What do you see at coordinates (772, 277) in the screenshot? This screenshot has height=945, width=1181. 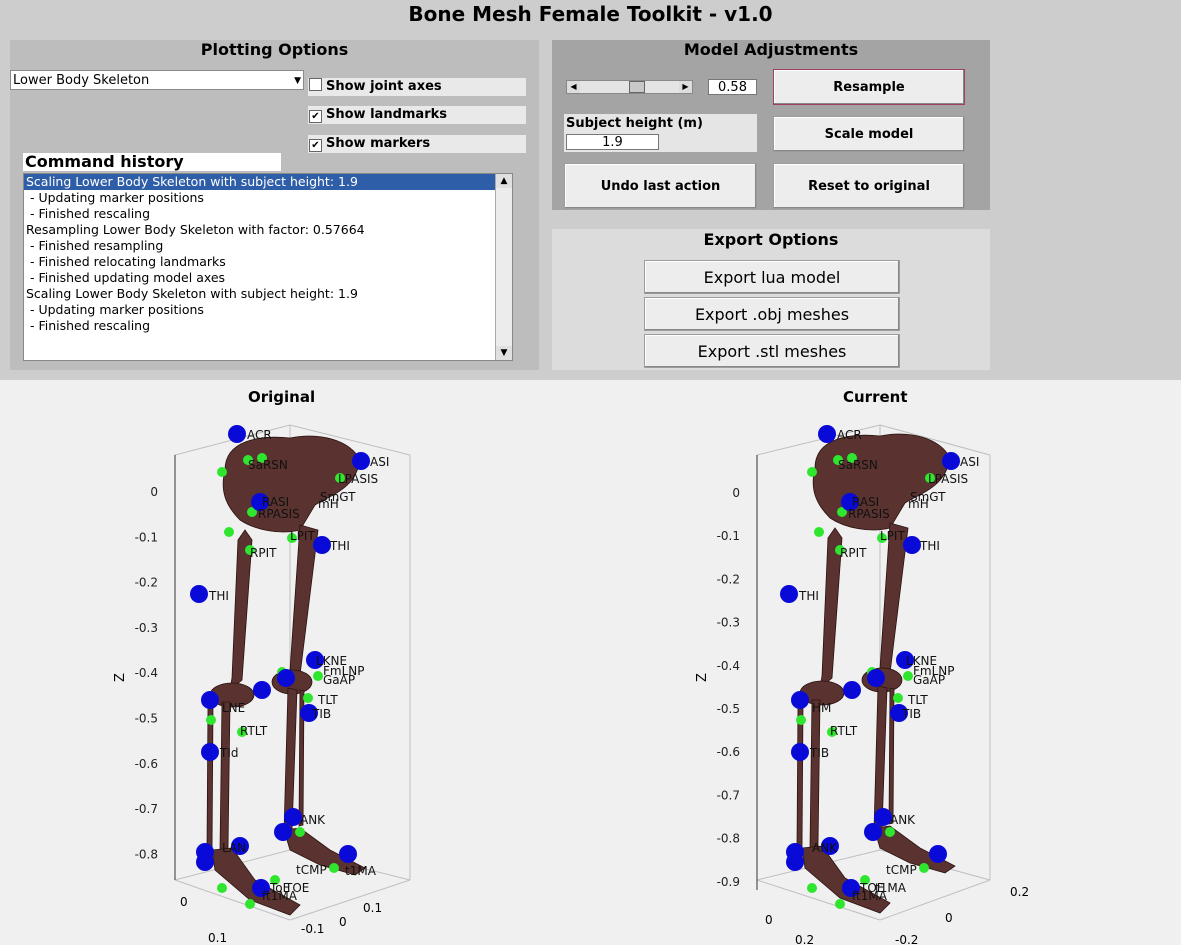 I see `export-lua-button: Export lua model` at bounding box center [772, 277].